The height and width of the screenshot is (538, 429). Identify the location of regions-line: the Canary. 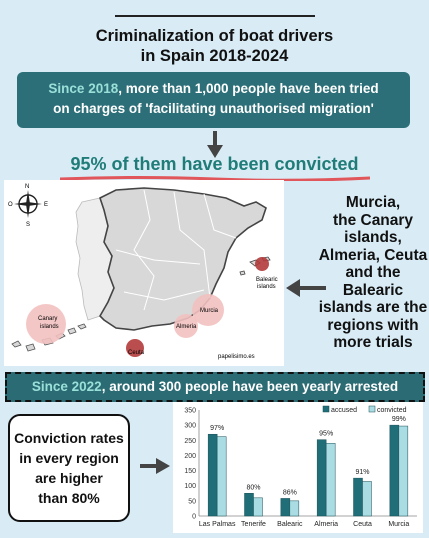
(373, 220).